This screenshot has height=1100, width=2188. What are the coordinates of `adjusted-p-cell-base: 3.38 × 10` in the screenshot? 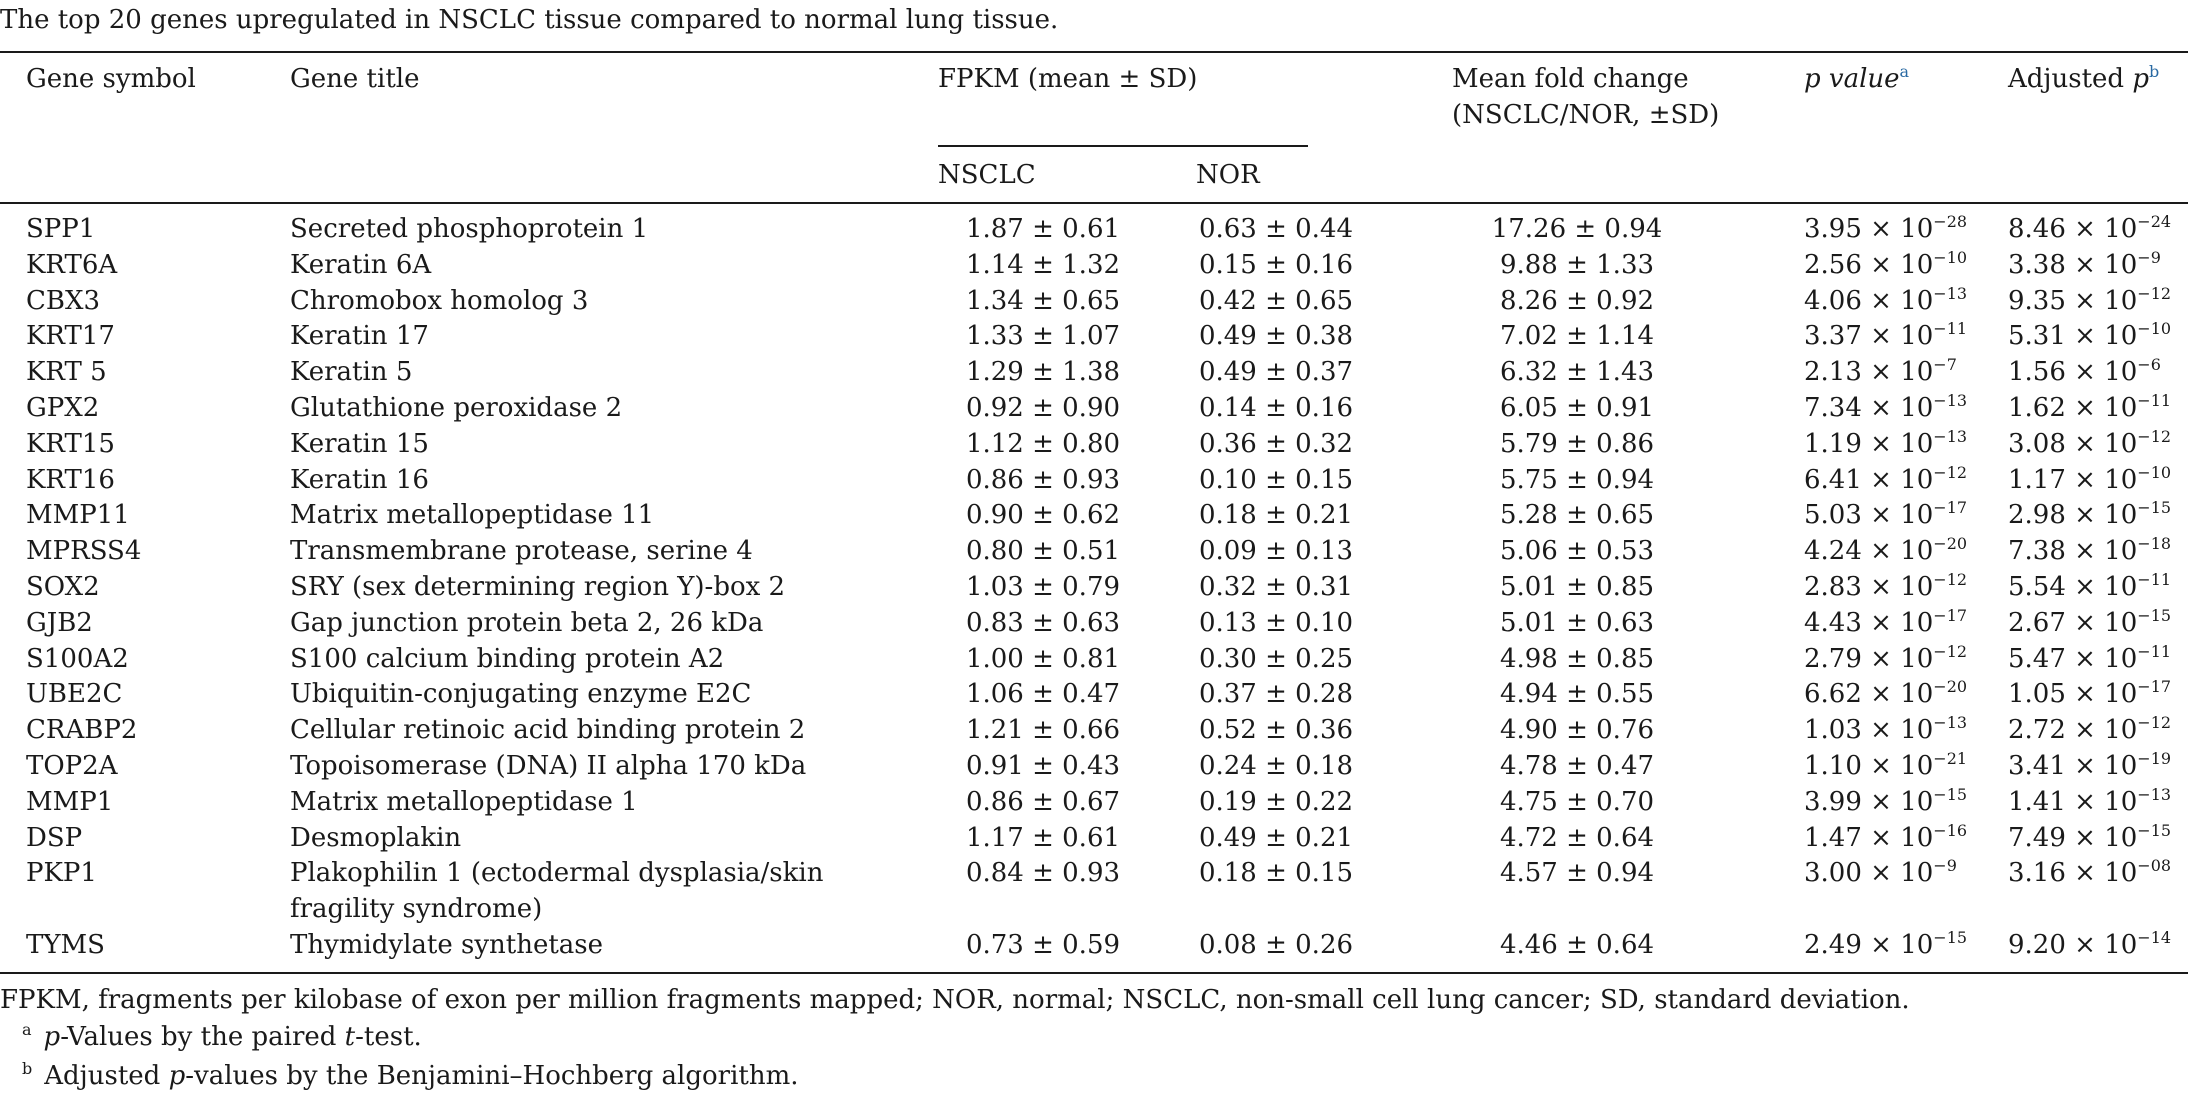 It's located at (2073, 264).